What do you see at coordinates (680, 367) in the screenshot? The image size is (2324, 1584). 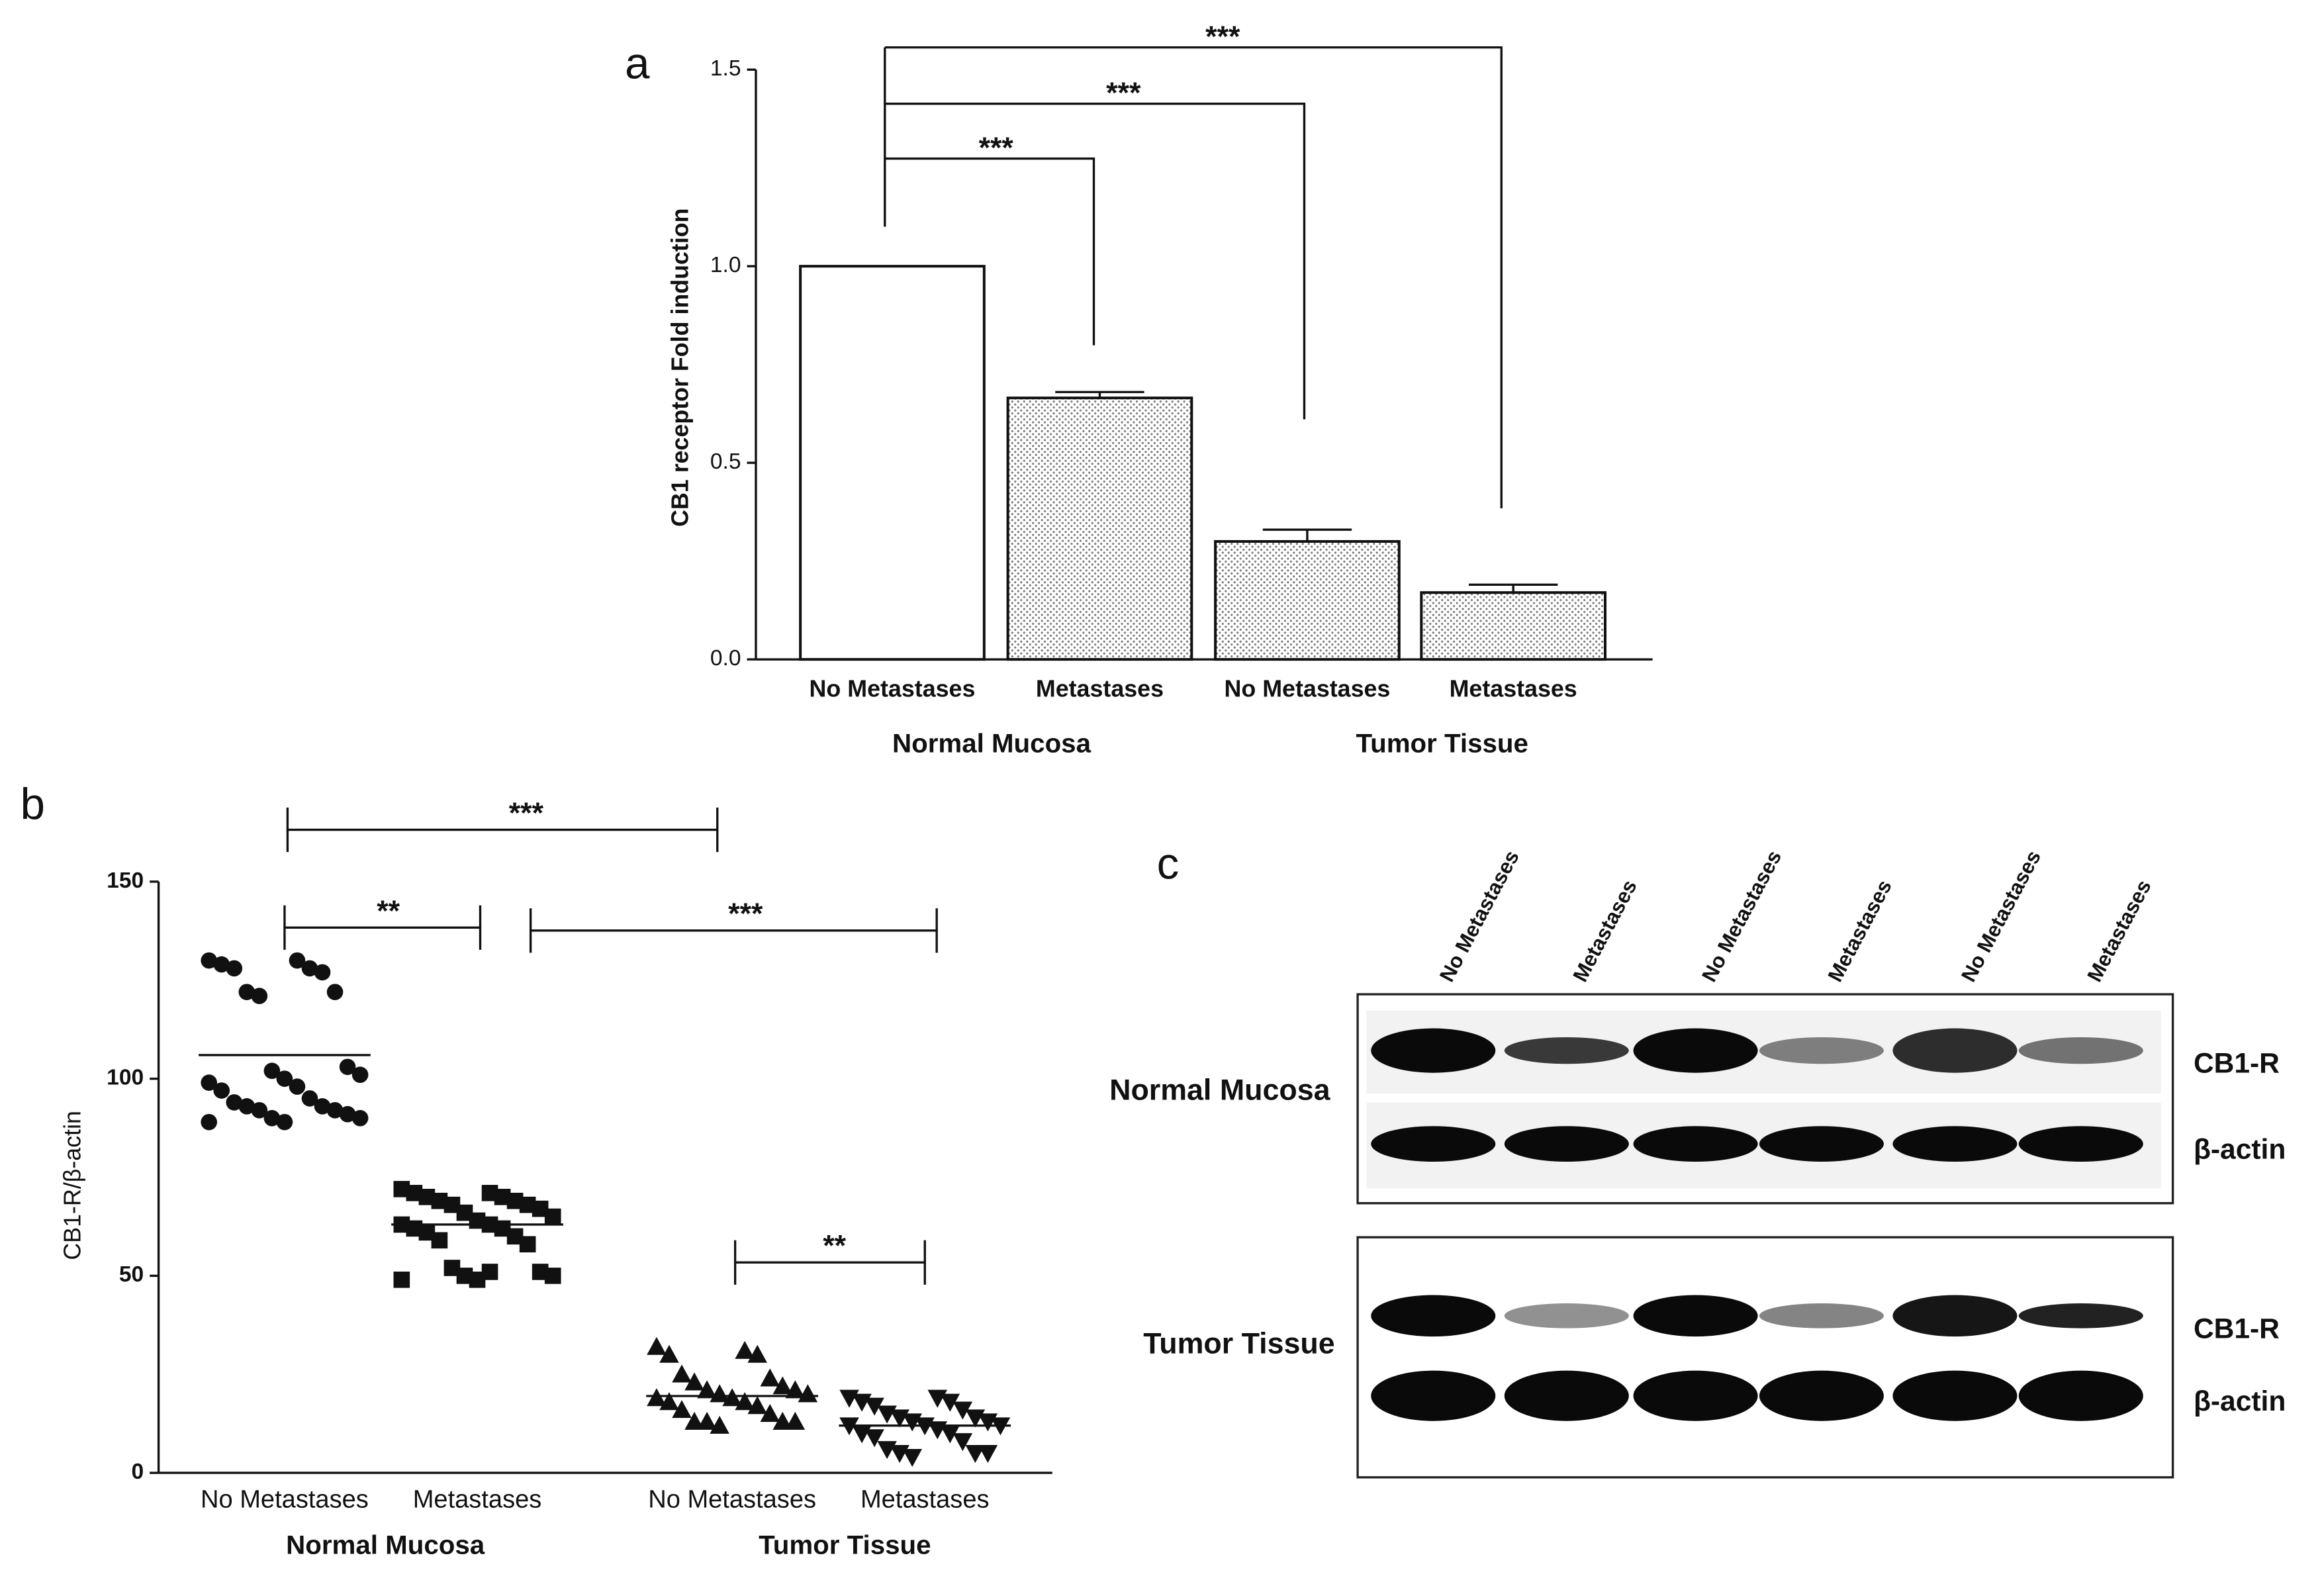 I see `y-axis-label: CB1 receptor Fold induction` at bounding box center [680, 367].